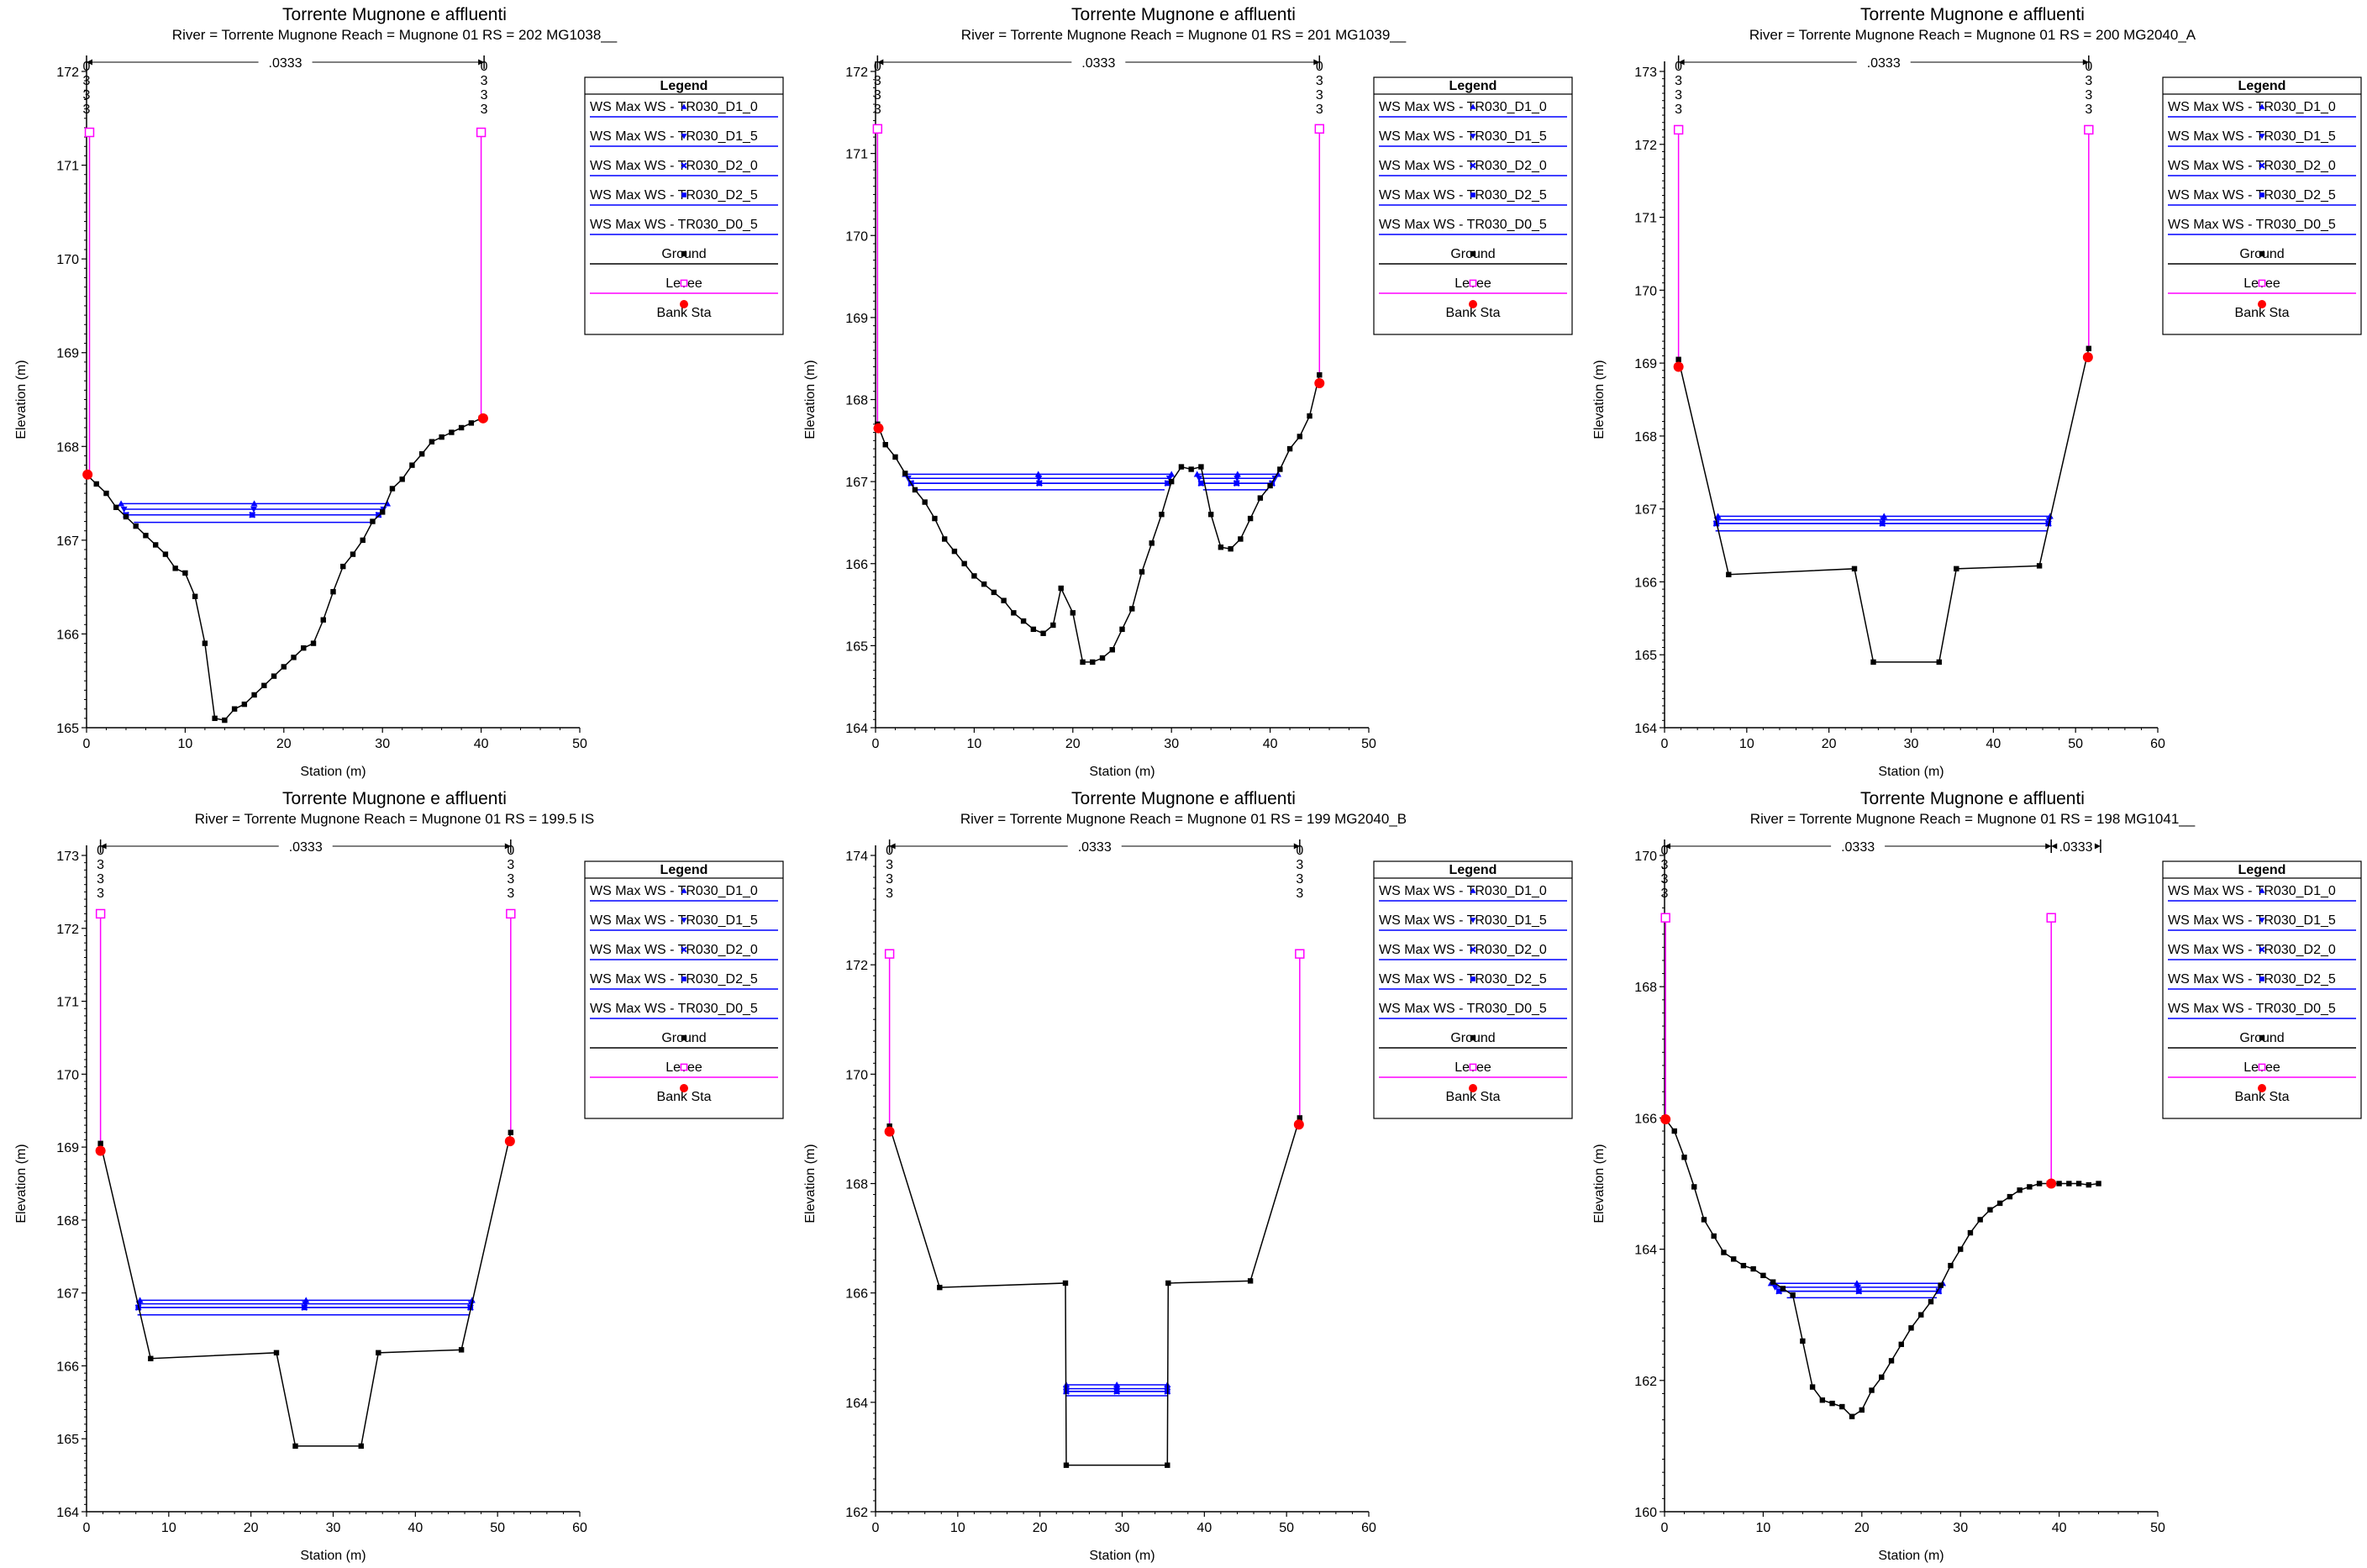 This screenshot has width=2367, height=1568. What do you see at coordinates (2252, 1009) in the screenshot?
I see `legend-label: WS Max WS - TR030_D0_5` at bounding box center [2252, 1009].